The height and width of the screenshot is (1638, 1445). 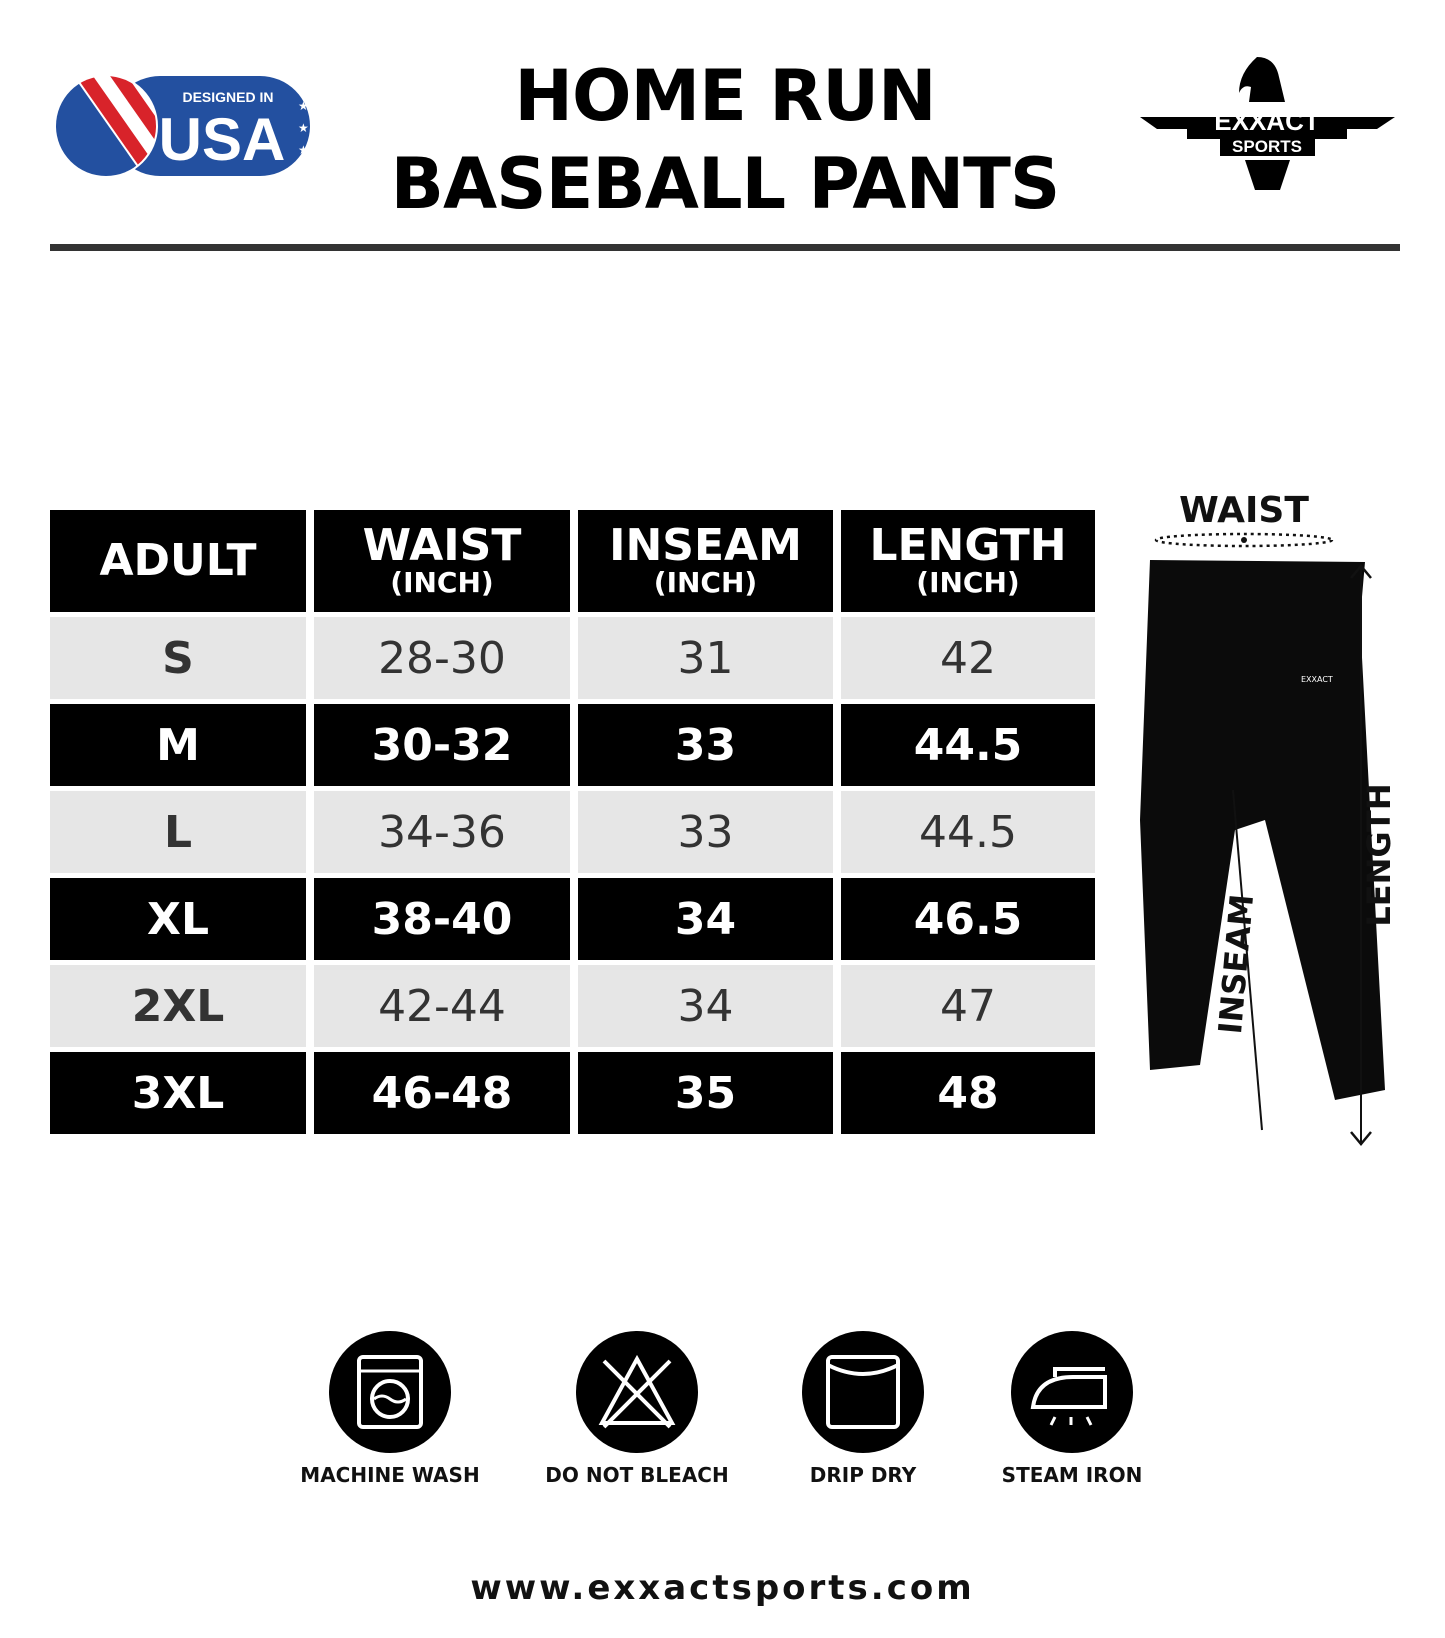 I want to click on size-cell: 3XL, so click(x=178, y=1093).